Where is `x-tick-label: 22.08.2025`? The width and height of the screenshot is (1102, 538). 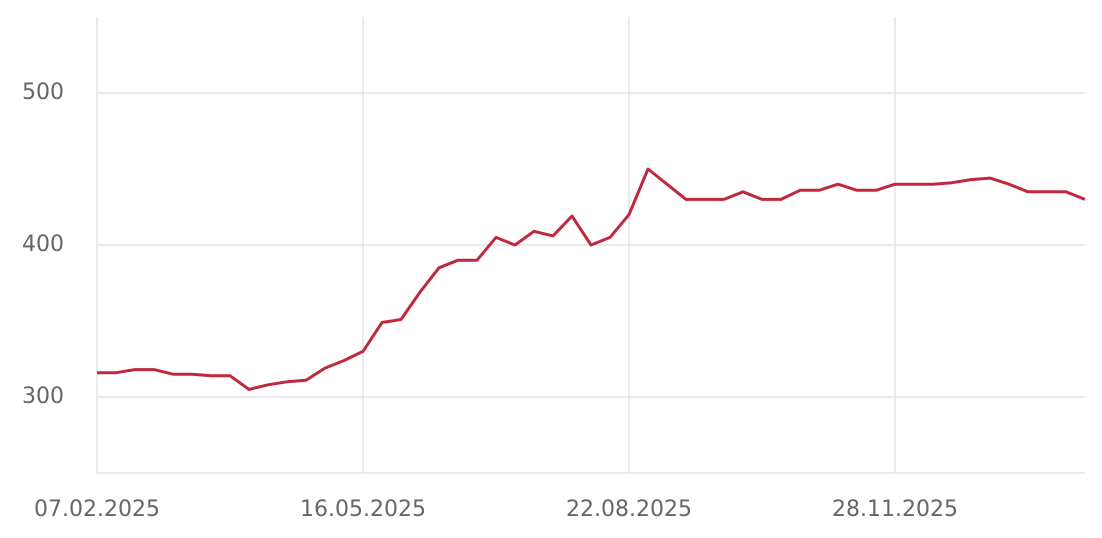 x-tick-label: 22.08.2025 is located at coordinates (629, 509).